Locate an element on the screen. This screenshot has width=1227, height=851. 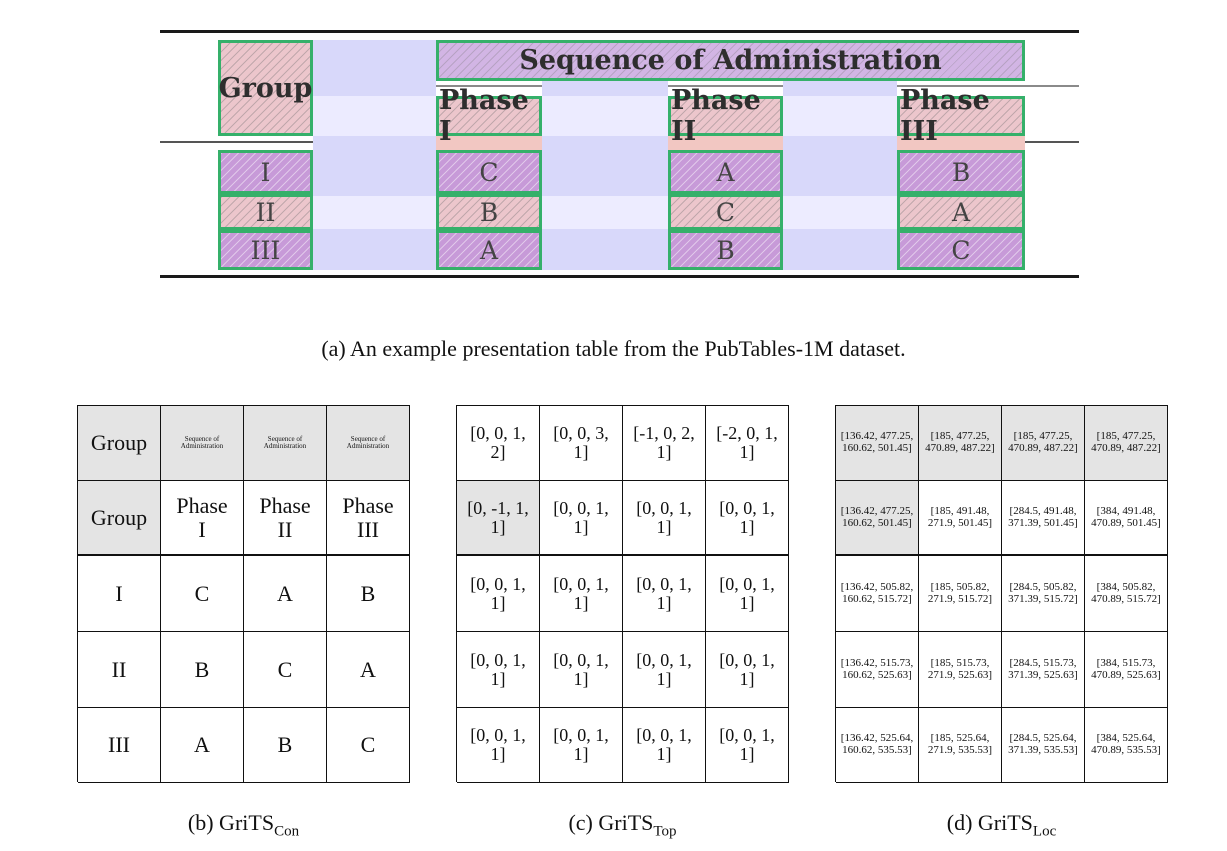
group-cell-1: I is located at coordinates (265, 172).